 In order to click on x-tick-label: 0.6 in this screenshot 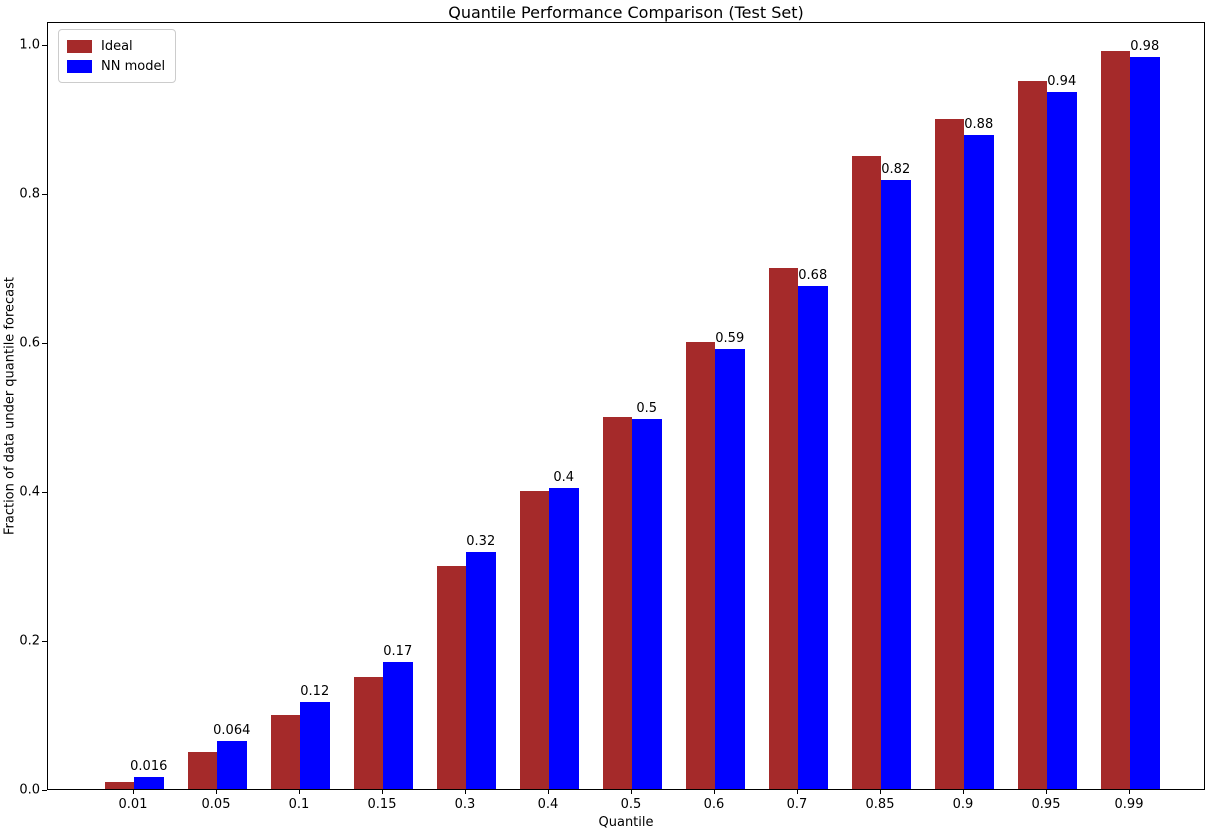, I will do `click(714, 804)`.